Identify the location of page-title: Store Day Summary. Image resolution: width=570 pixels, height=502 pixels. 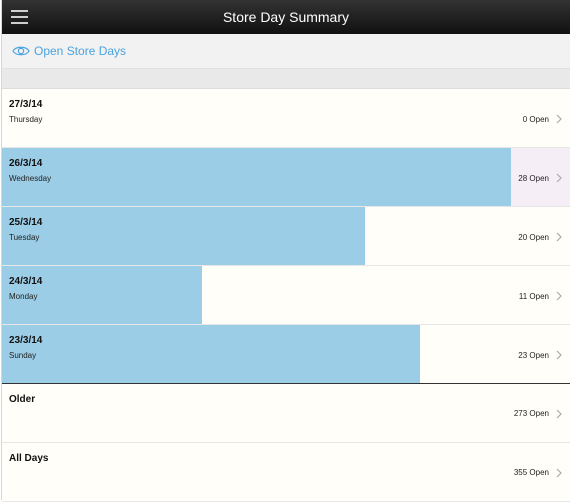
(286, 17).